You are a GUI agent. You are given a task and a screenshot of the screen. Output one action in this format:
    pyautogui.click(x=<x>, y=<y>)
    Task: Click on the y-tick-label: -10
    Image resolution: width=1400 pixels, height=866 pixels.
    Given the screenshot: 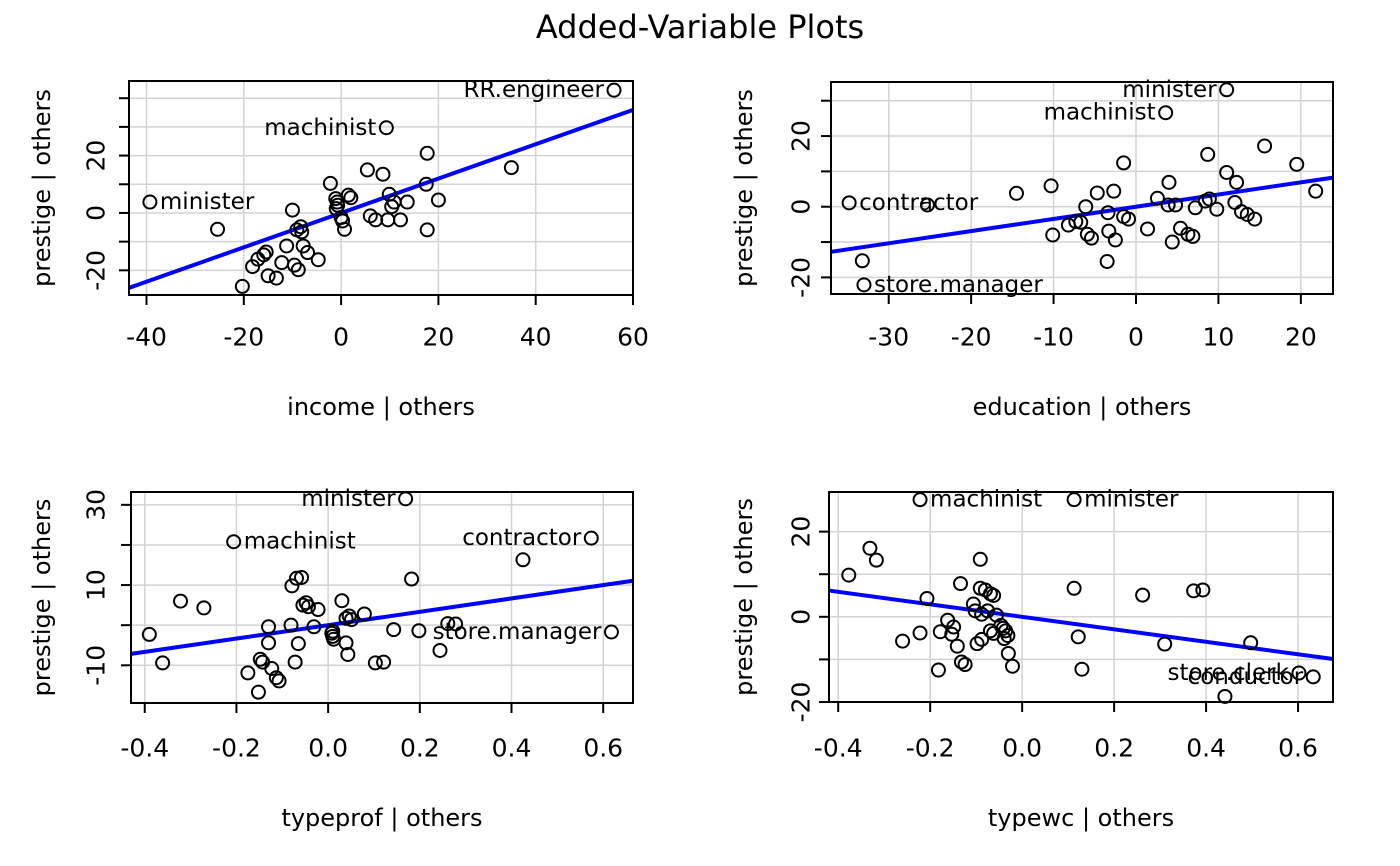 What is the action you would take?
    pyautogui.click(x=96, y=665)
    